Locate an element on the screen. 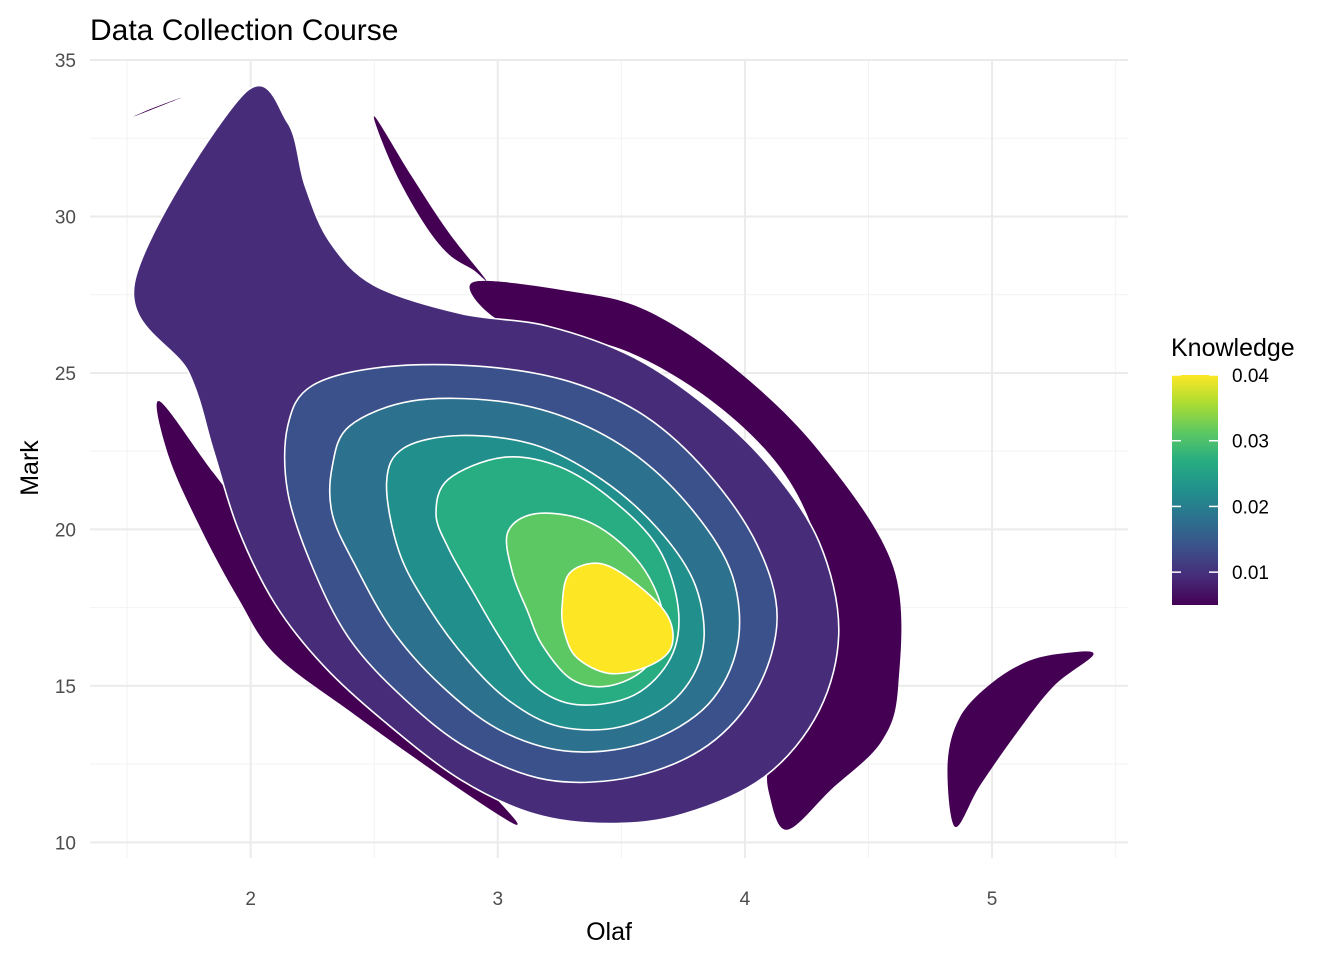 This screenshot has width=1344, height=965. chart-title: Data Collection Course is located at coordinates (244, 30).